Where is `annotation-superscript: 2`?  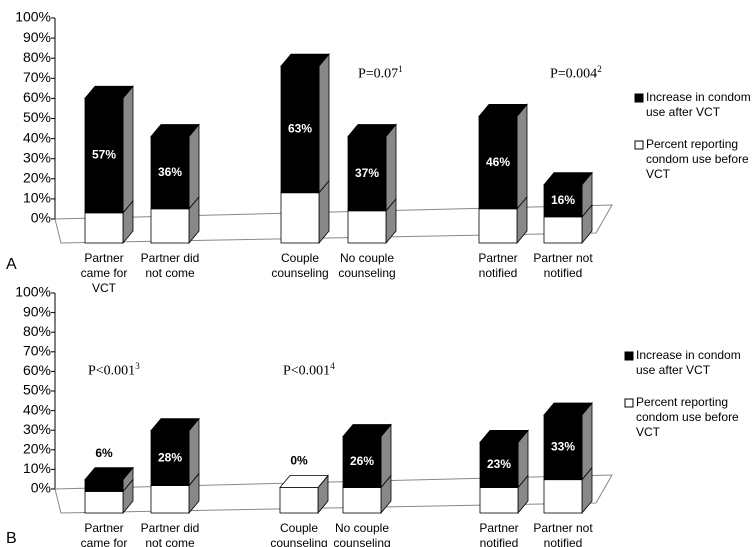 annotation-superscript: 2 is located at coordinates (599, 69).